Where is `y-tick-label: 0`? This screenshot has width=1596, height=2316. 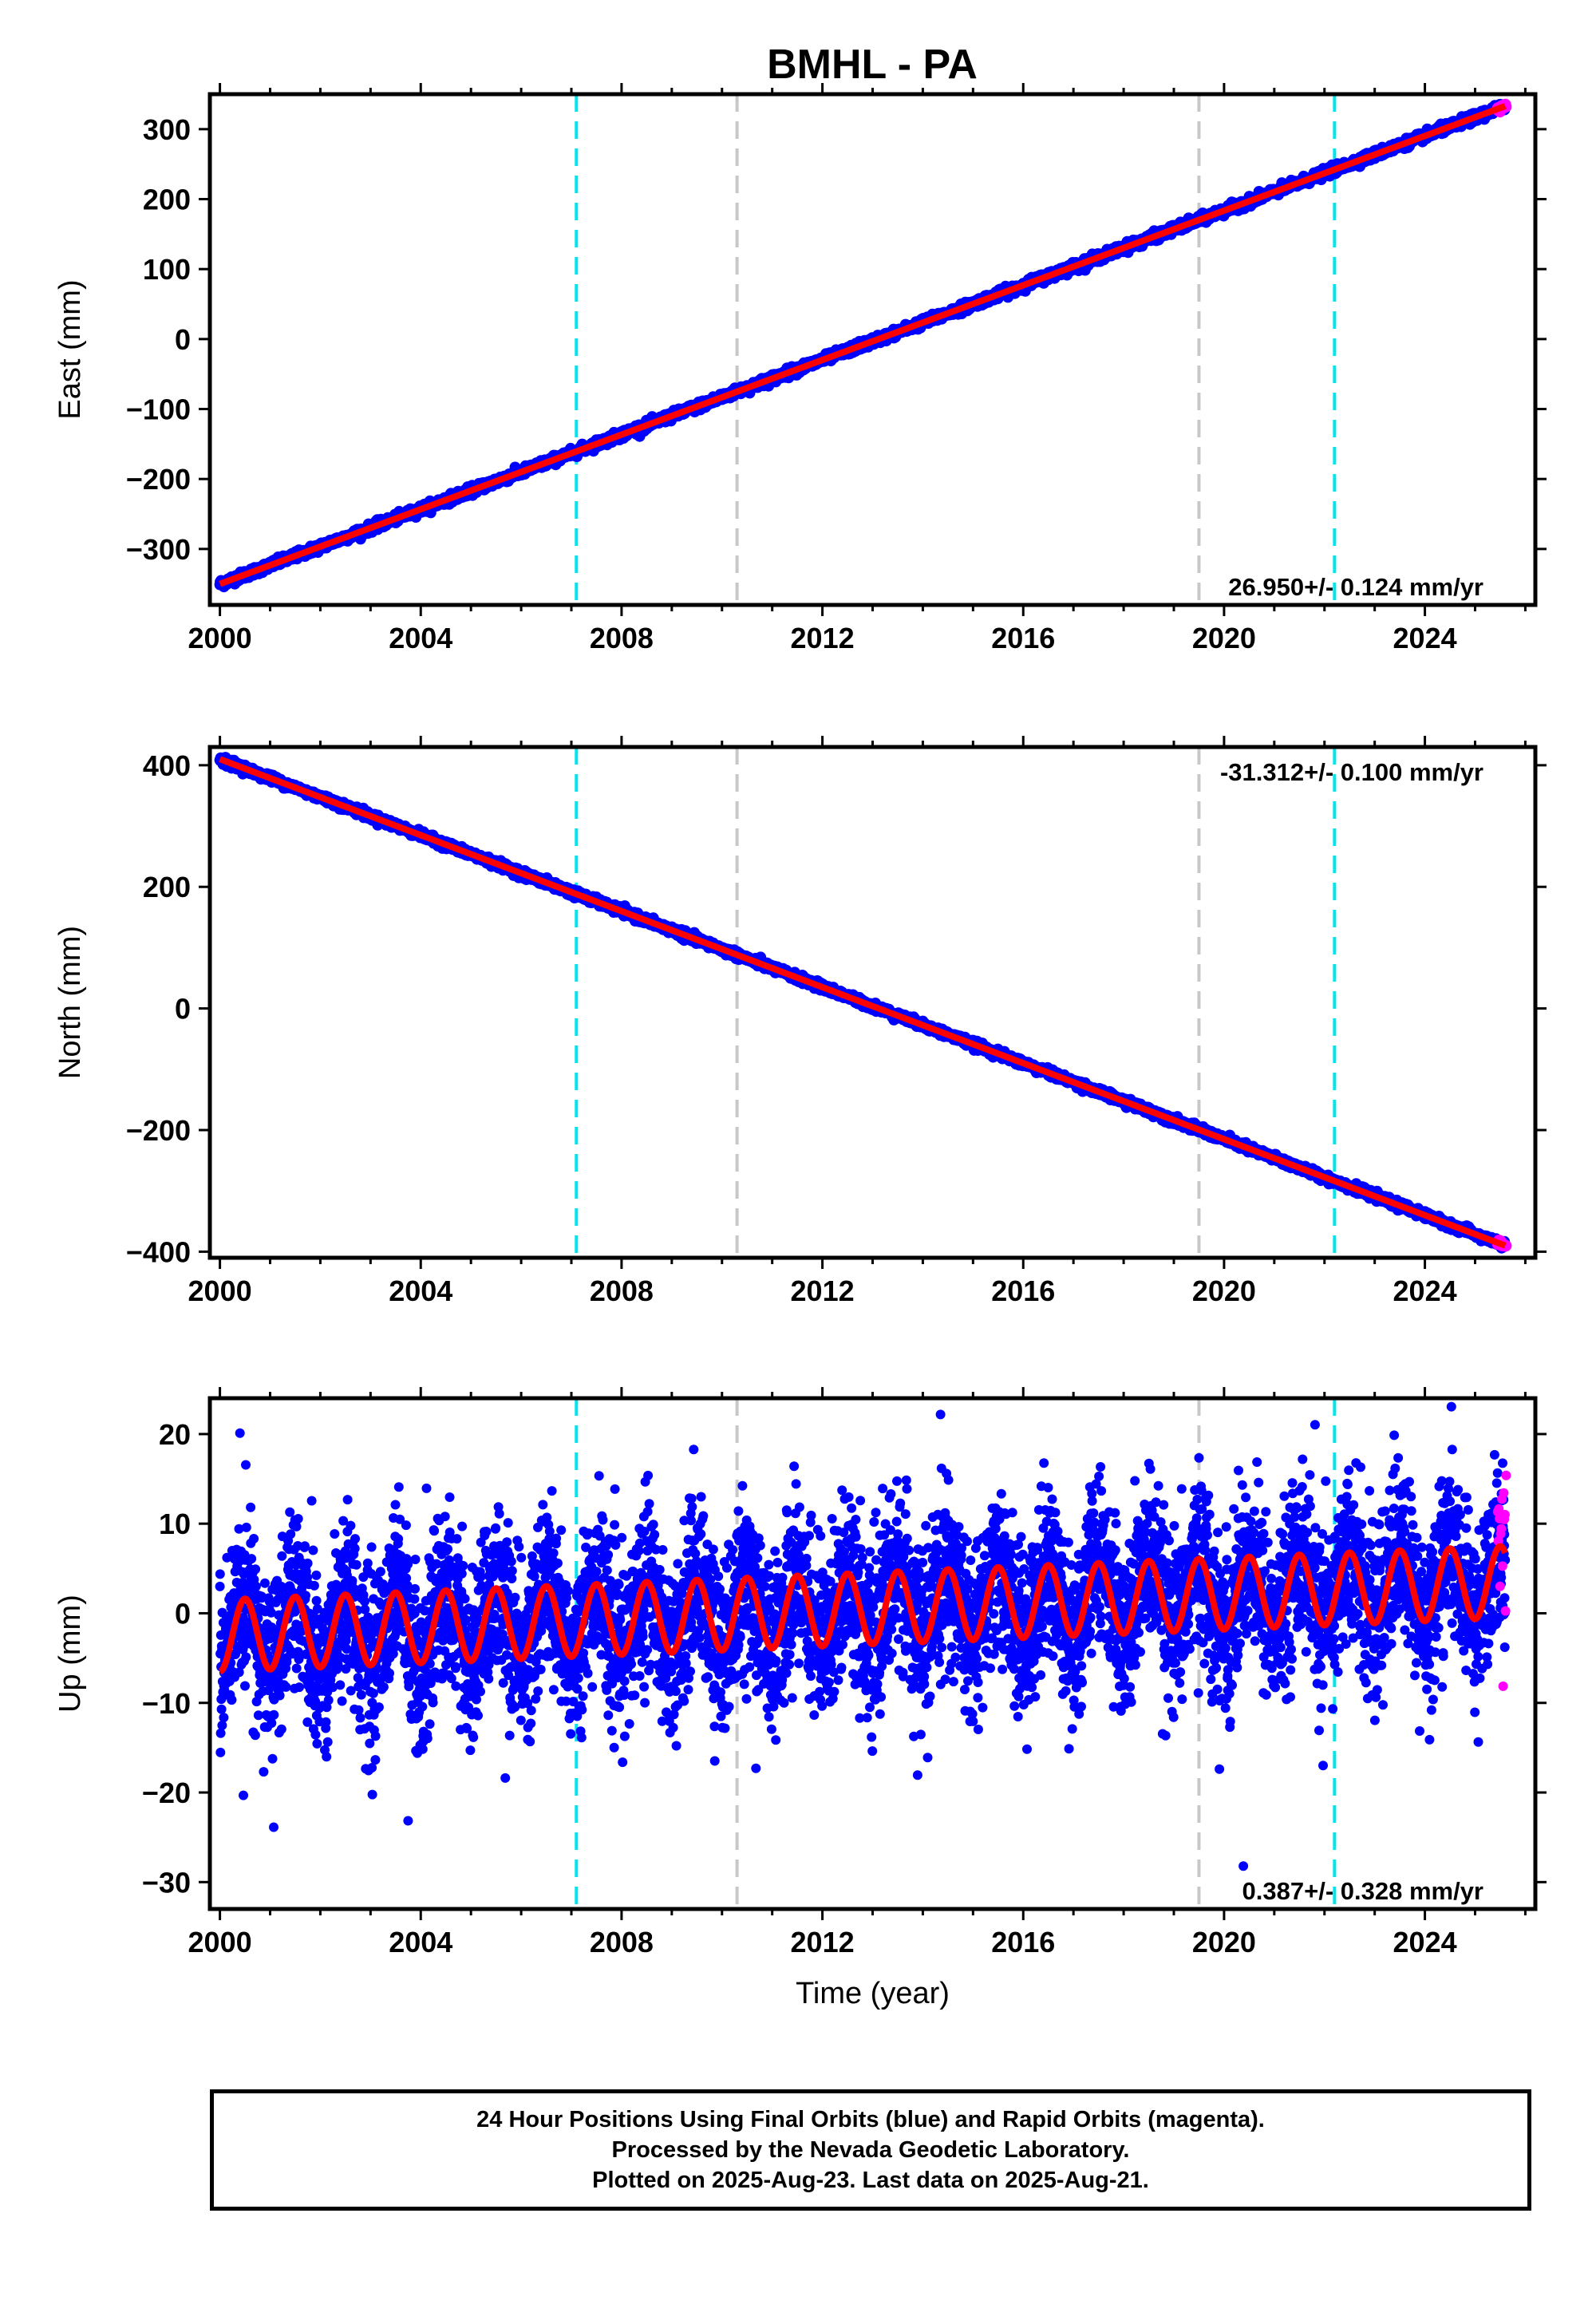 y-tick-label: 0 is located at coordinates (183, 339).